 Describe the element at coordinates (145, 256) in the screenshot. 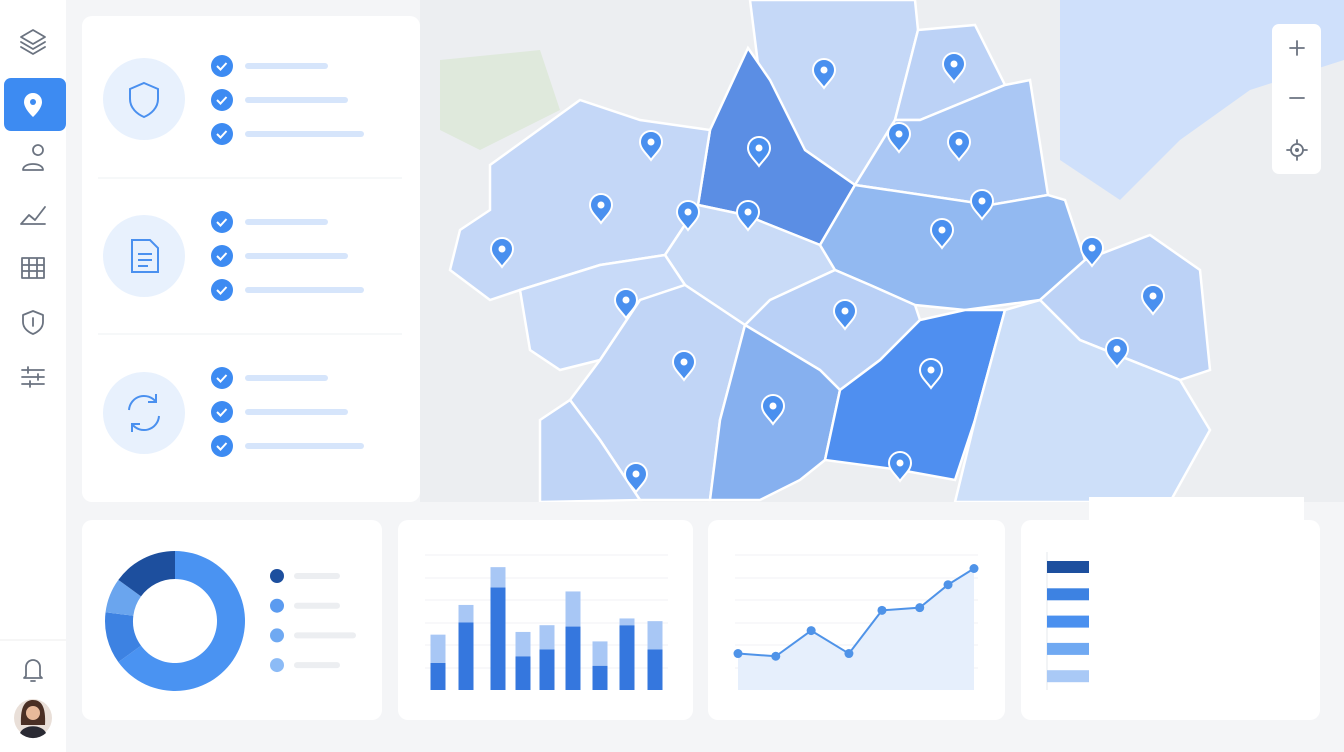

I see `document-icon` at that location.